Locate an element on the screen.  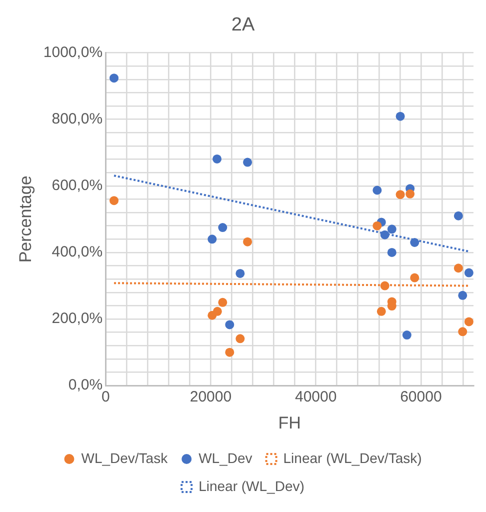
x-tick-label: 40000 is located at coordinates (315, 397).